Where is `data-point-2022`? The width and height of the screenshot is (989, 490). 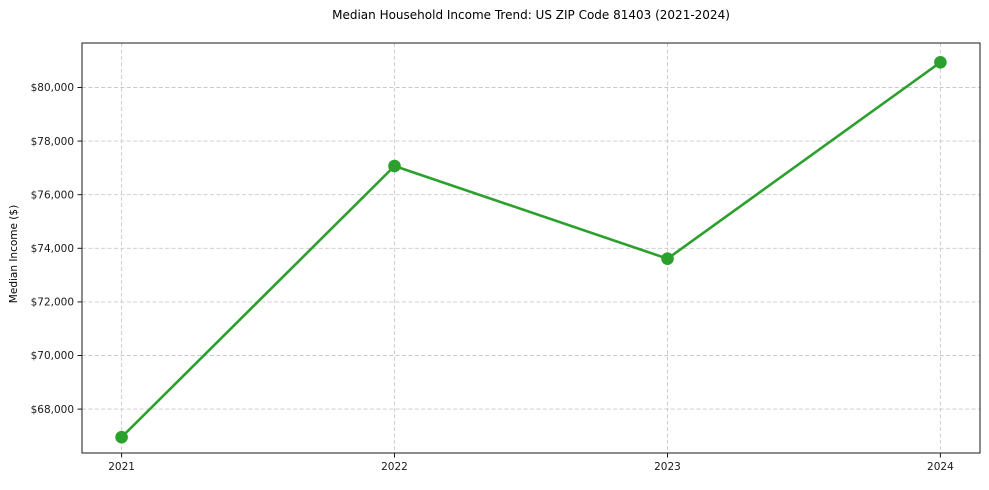 data-point-2022 is located at coordinates (394, 166).